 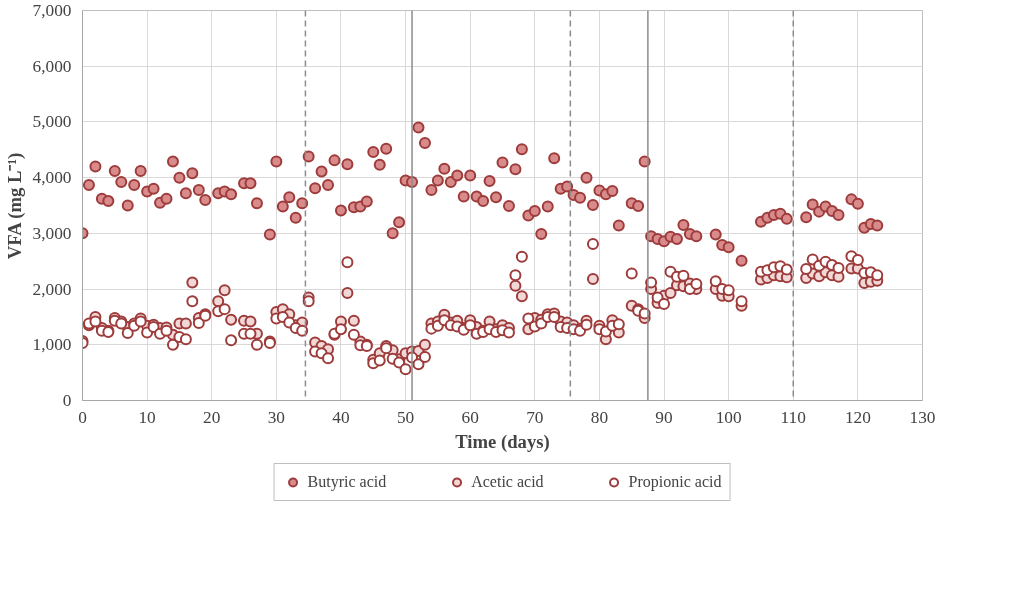 What do you see at coordinates (857, 417) in the screenshot?
I see `x-tick-label: 120` at bounding box center [857, 417].